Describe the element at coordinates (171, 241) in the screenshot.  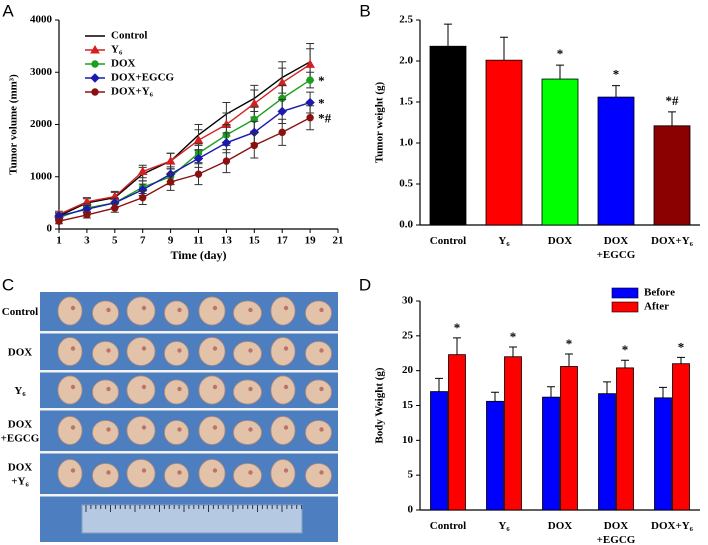
I see `x-tick-label: 9` at that location.